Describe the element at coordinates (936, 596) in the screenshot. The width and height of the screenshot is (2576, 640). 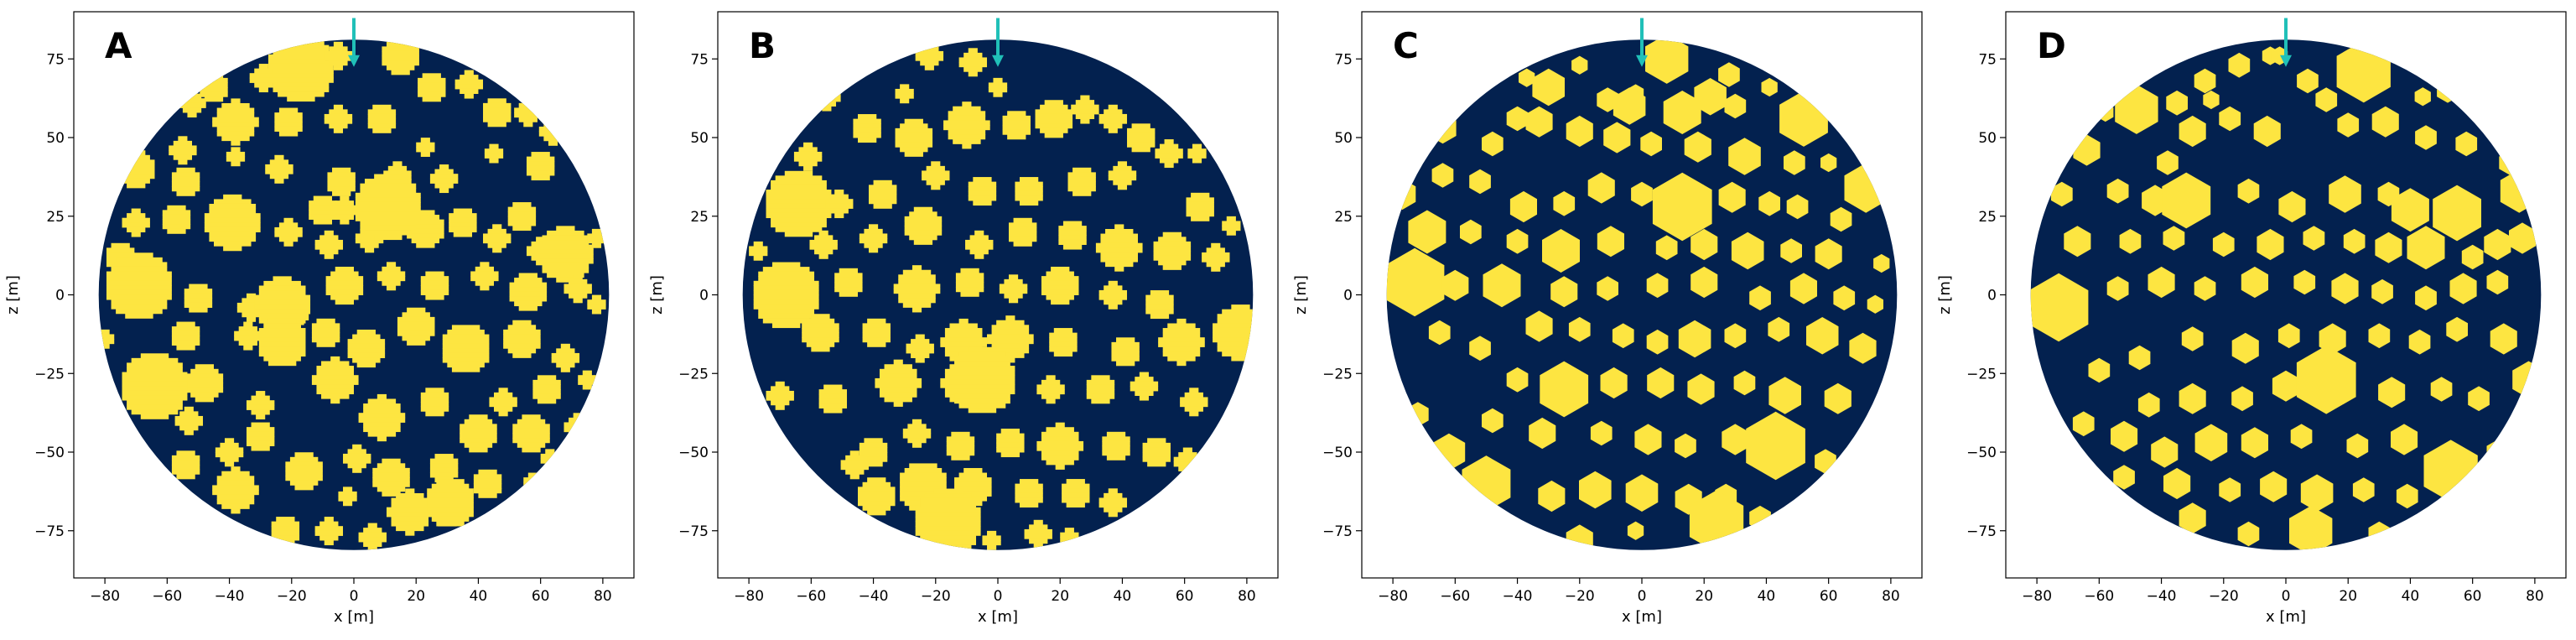
I see `x-tick-label: −20` at that location.